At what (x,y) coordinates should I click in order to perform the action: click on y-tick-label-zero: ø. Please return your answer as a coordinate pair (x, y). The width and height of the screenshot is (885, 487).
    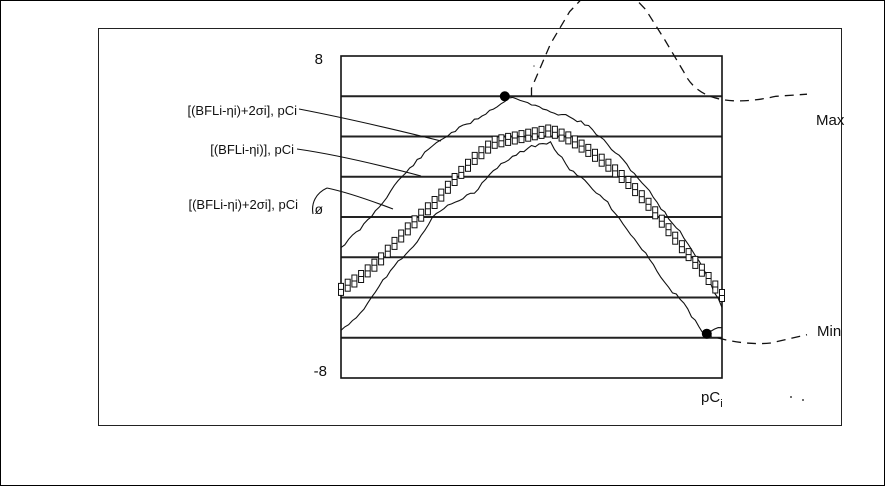
    Looking at the image, I should click on (318, 209).